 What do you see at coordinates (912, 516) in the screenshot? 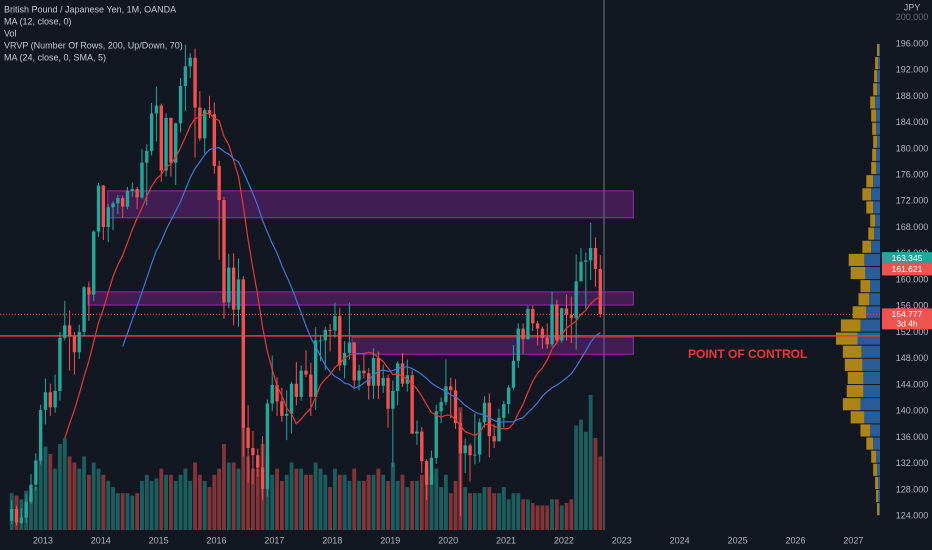
I see `y-tick-label: 124.000` at bounding box center [912, 516].